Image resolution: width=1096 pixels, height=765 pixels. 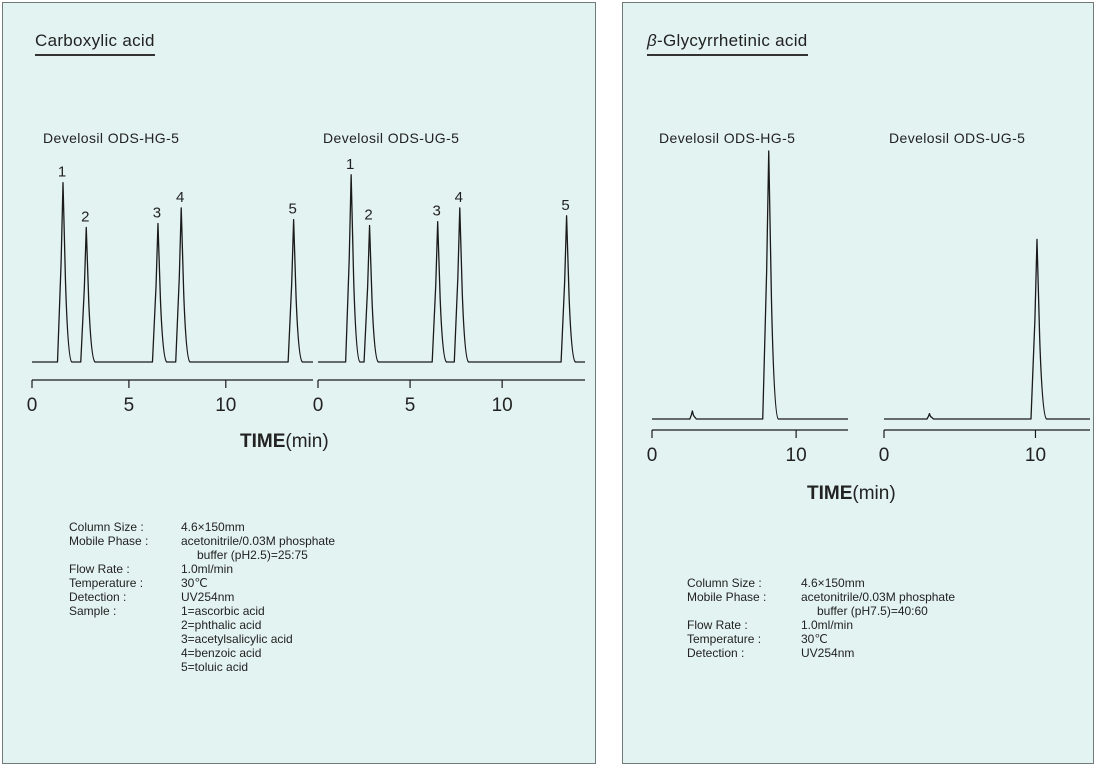 What do you see at coordinates (350, 164) in the screenshot?
I see `peak-label-carboxylic-ug-1: 1` at bounding box center [350, 164].